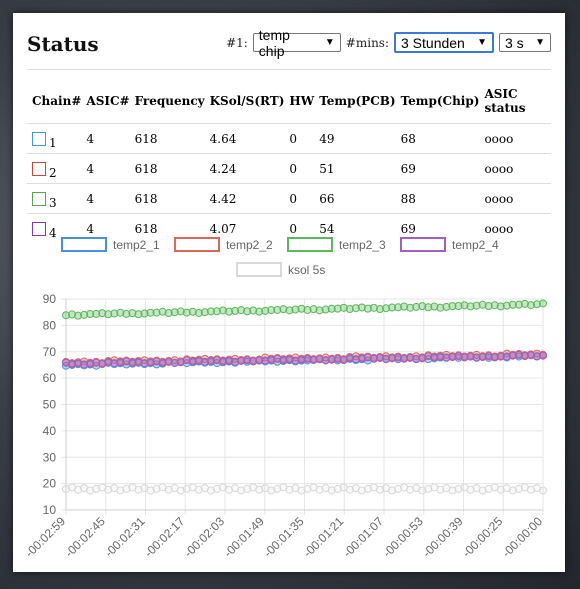  I want to click on column-header: ASIC status, so click(505, 101).